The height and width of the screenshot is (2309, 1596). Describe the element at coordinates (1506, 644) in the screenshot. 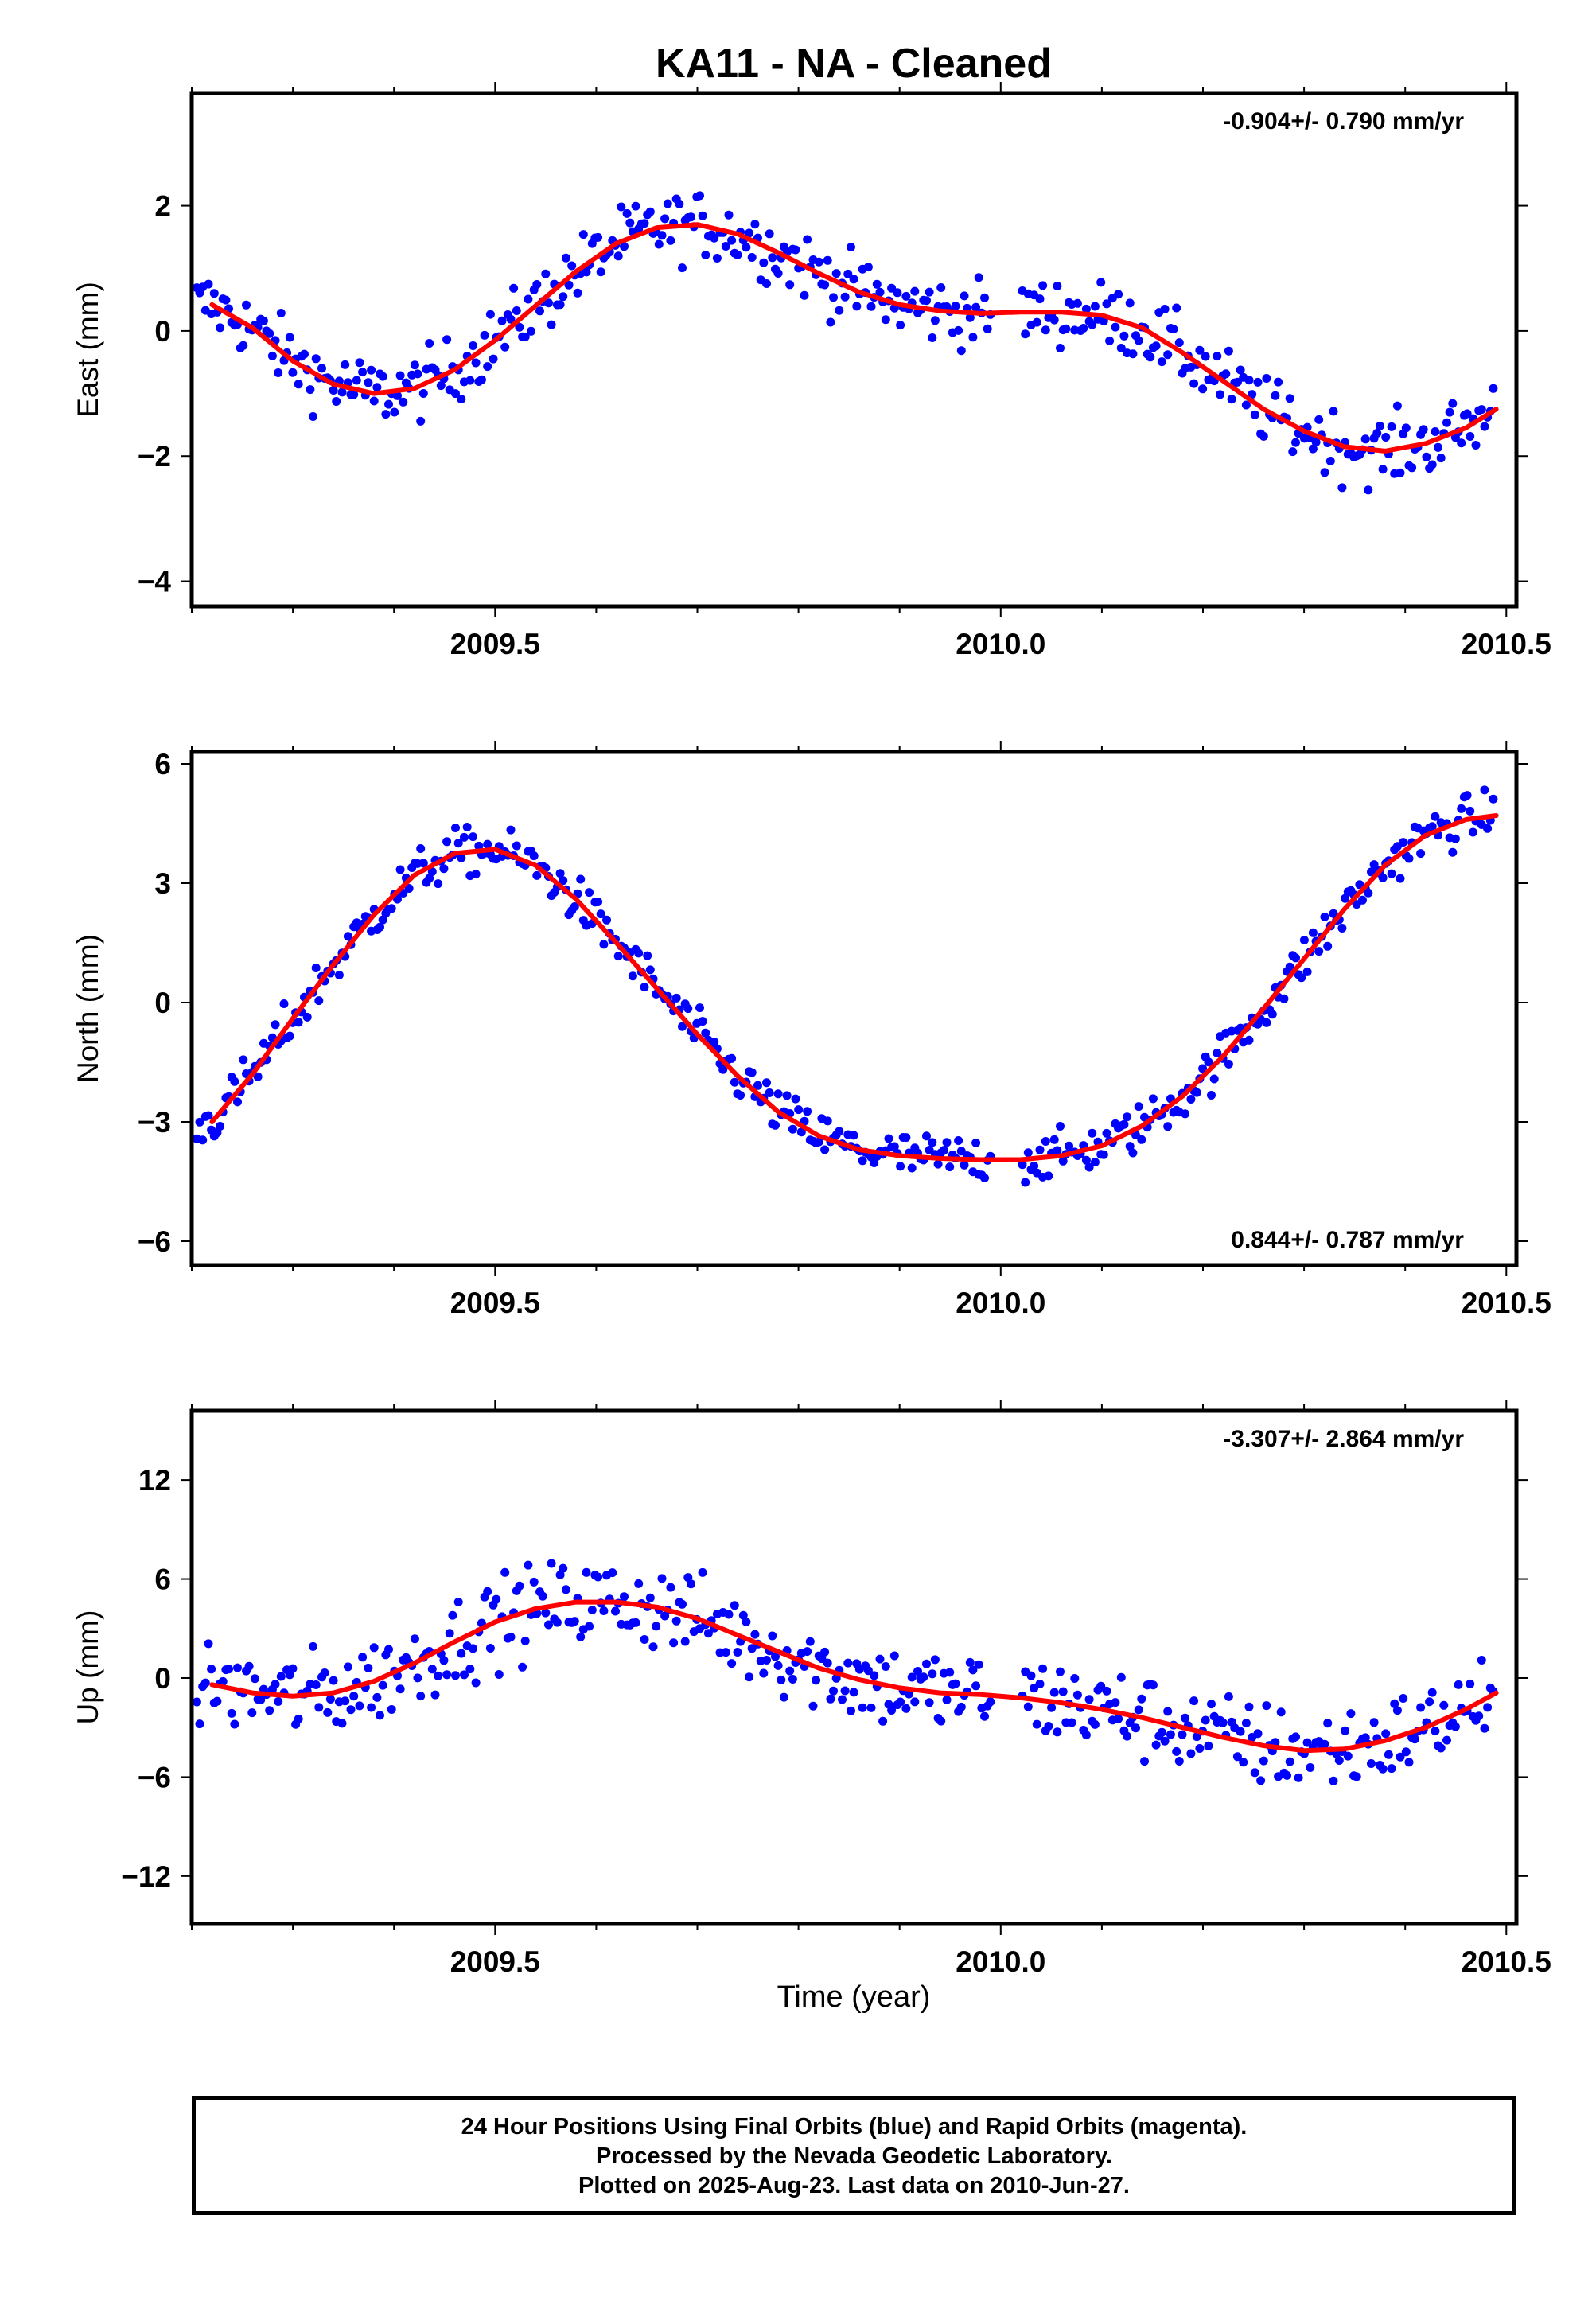

I see `x-tick-label: 2010.5` at that location.